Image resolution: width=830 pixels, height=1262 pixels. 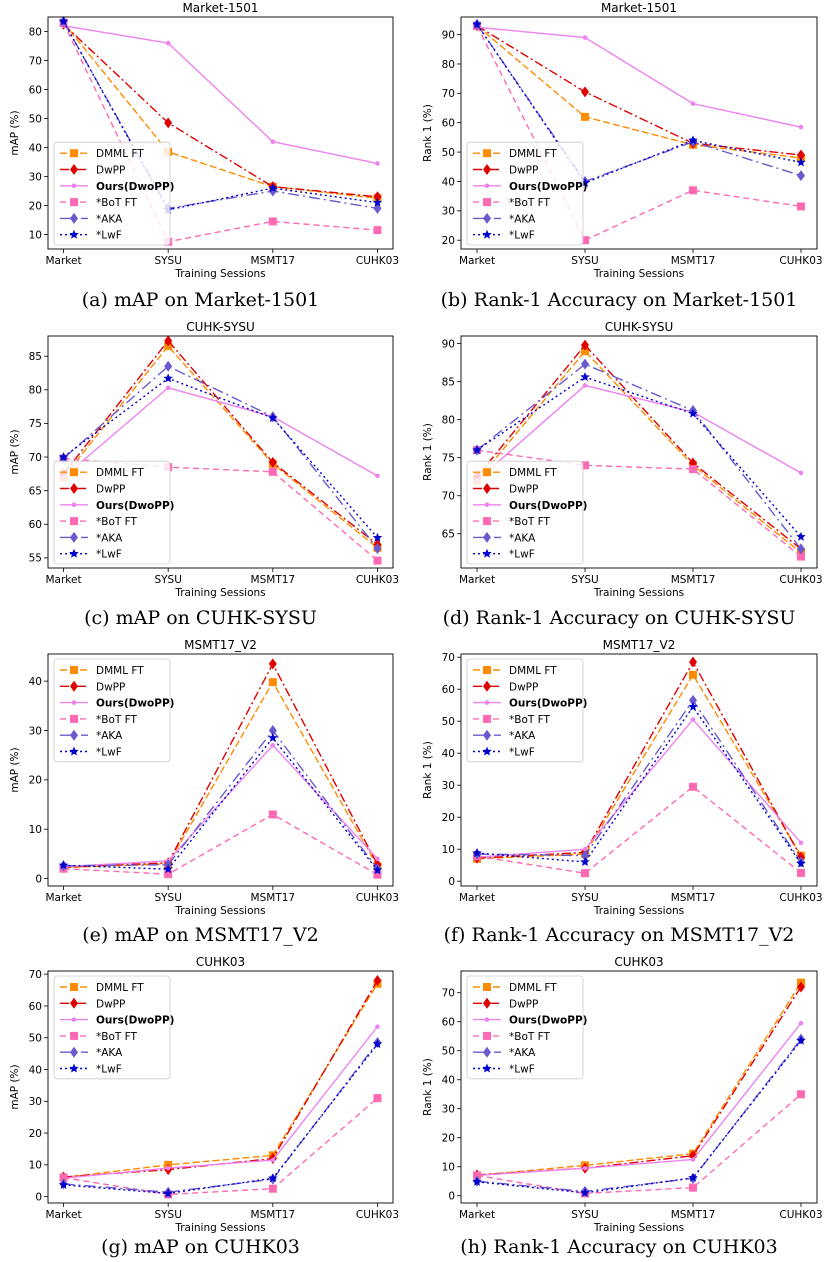 I want to click on y-axis-label: Rank 1 (%), so click(x=428, y=133).